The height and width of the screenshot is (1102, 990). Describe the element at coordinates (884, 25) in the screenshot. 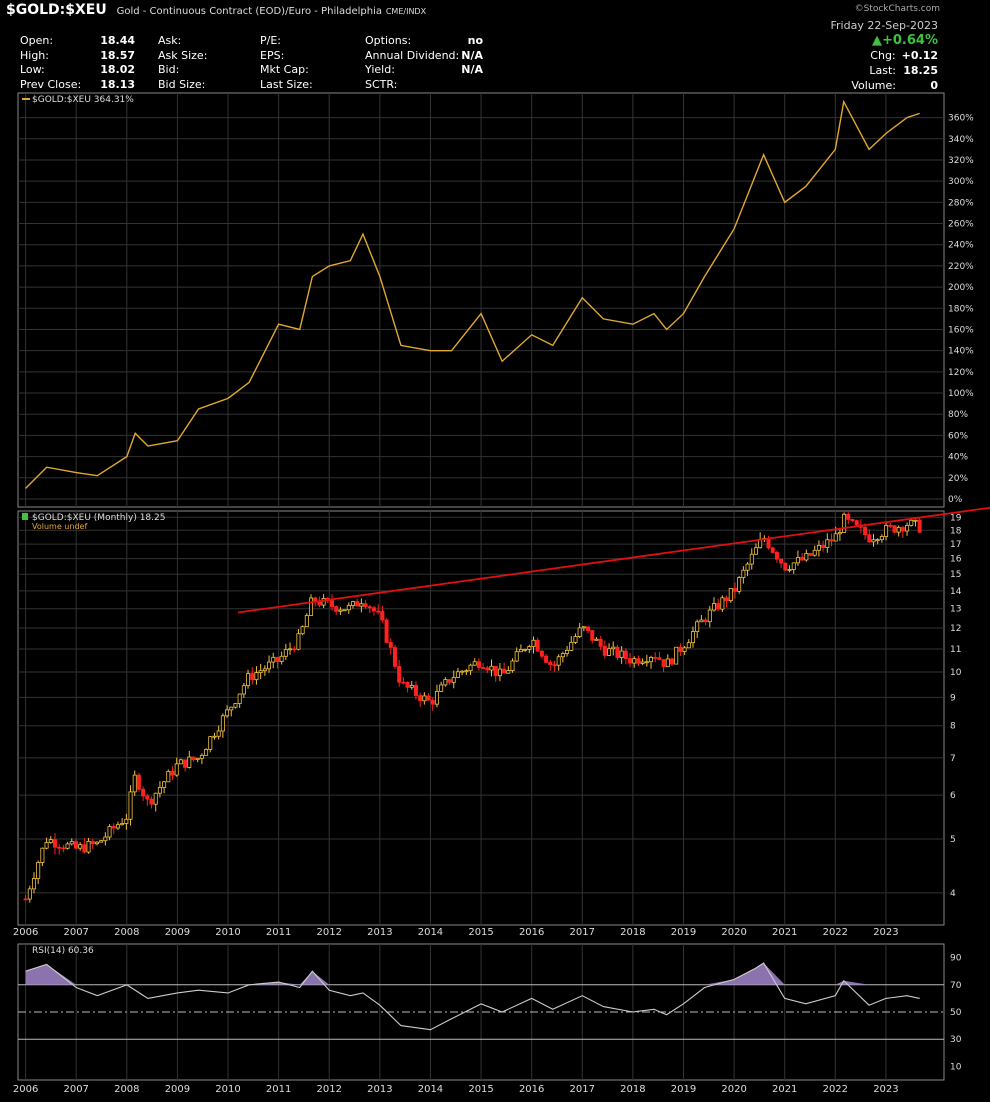

I see `quote-date: Friday 22-Sep-2023` at that location.